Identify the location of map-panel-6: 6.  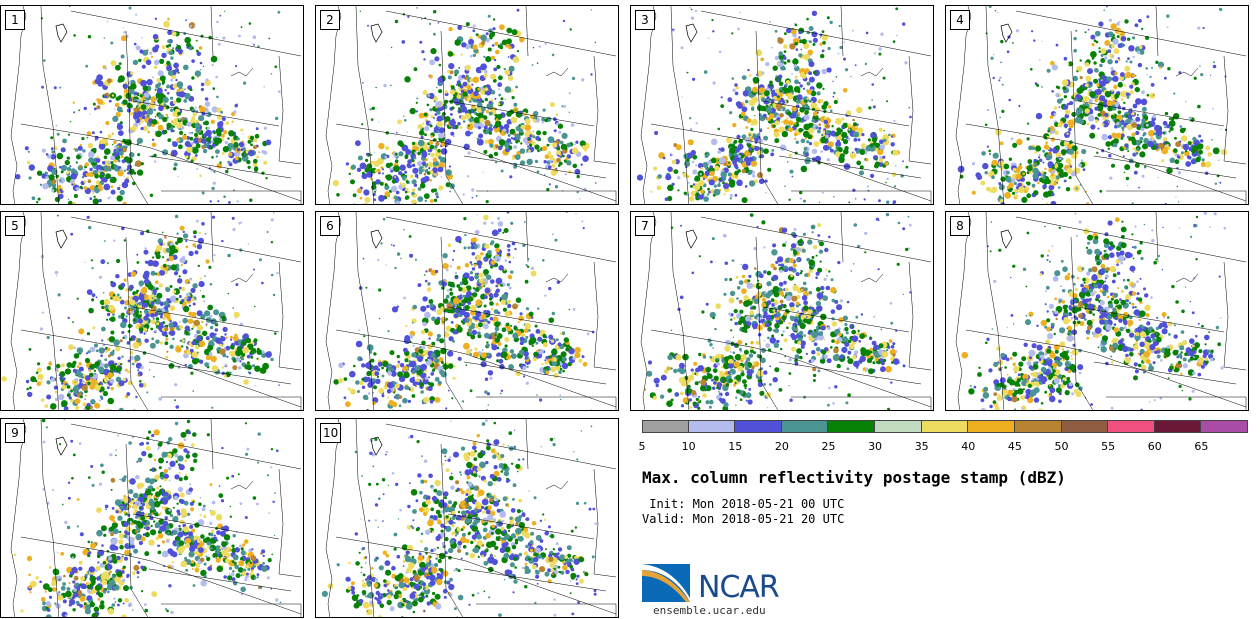
(467, 311).